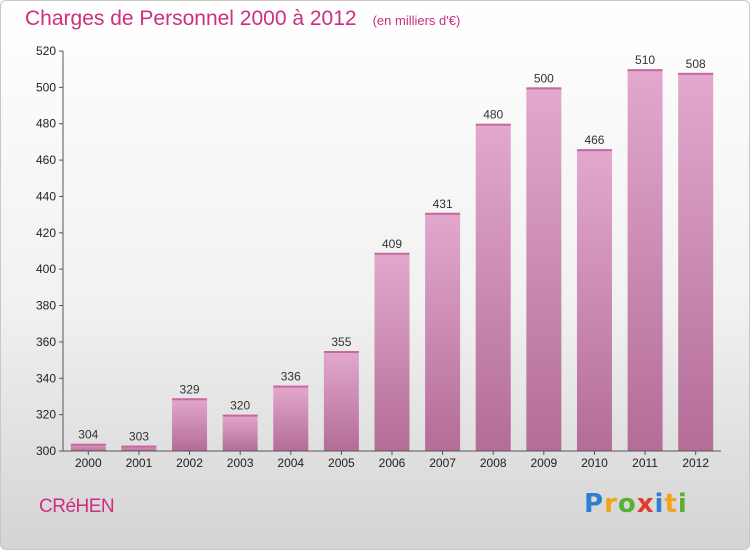 Image resolution: width=750 pixels, height=550 pixels. I want to click on x-tick-label: 2004, so click(290, 463).